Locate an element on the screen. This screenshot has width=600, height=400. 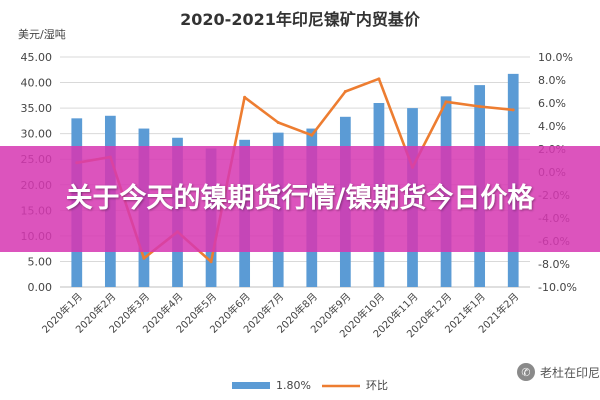
y-left-tick-label: 30.00 is located at coordinates (37, 134).